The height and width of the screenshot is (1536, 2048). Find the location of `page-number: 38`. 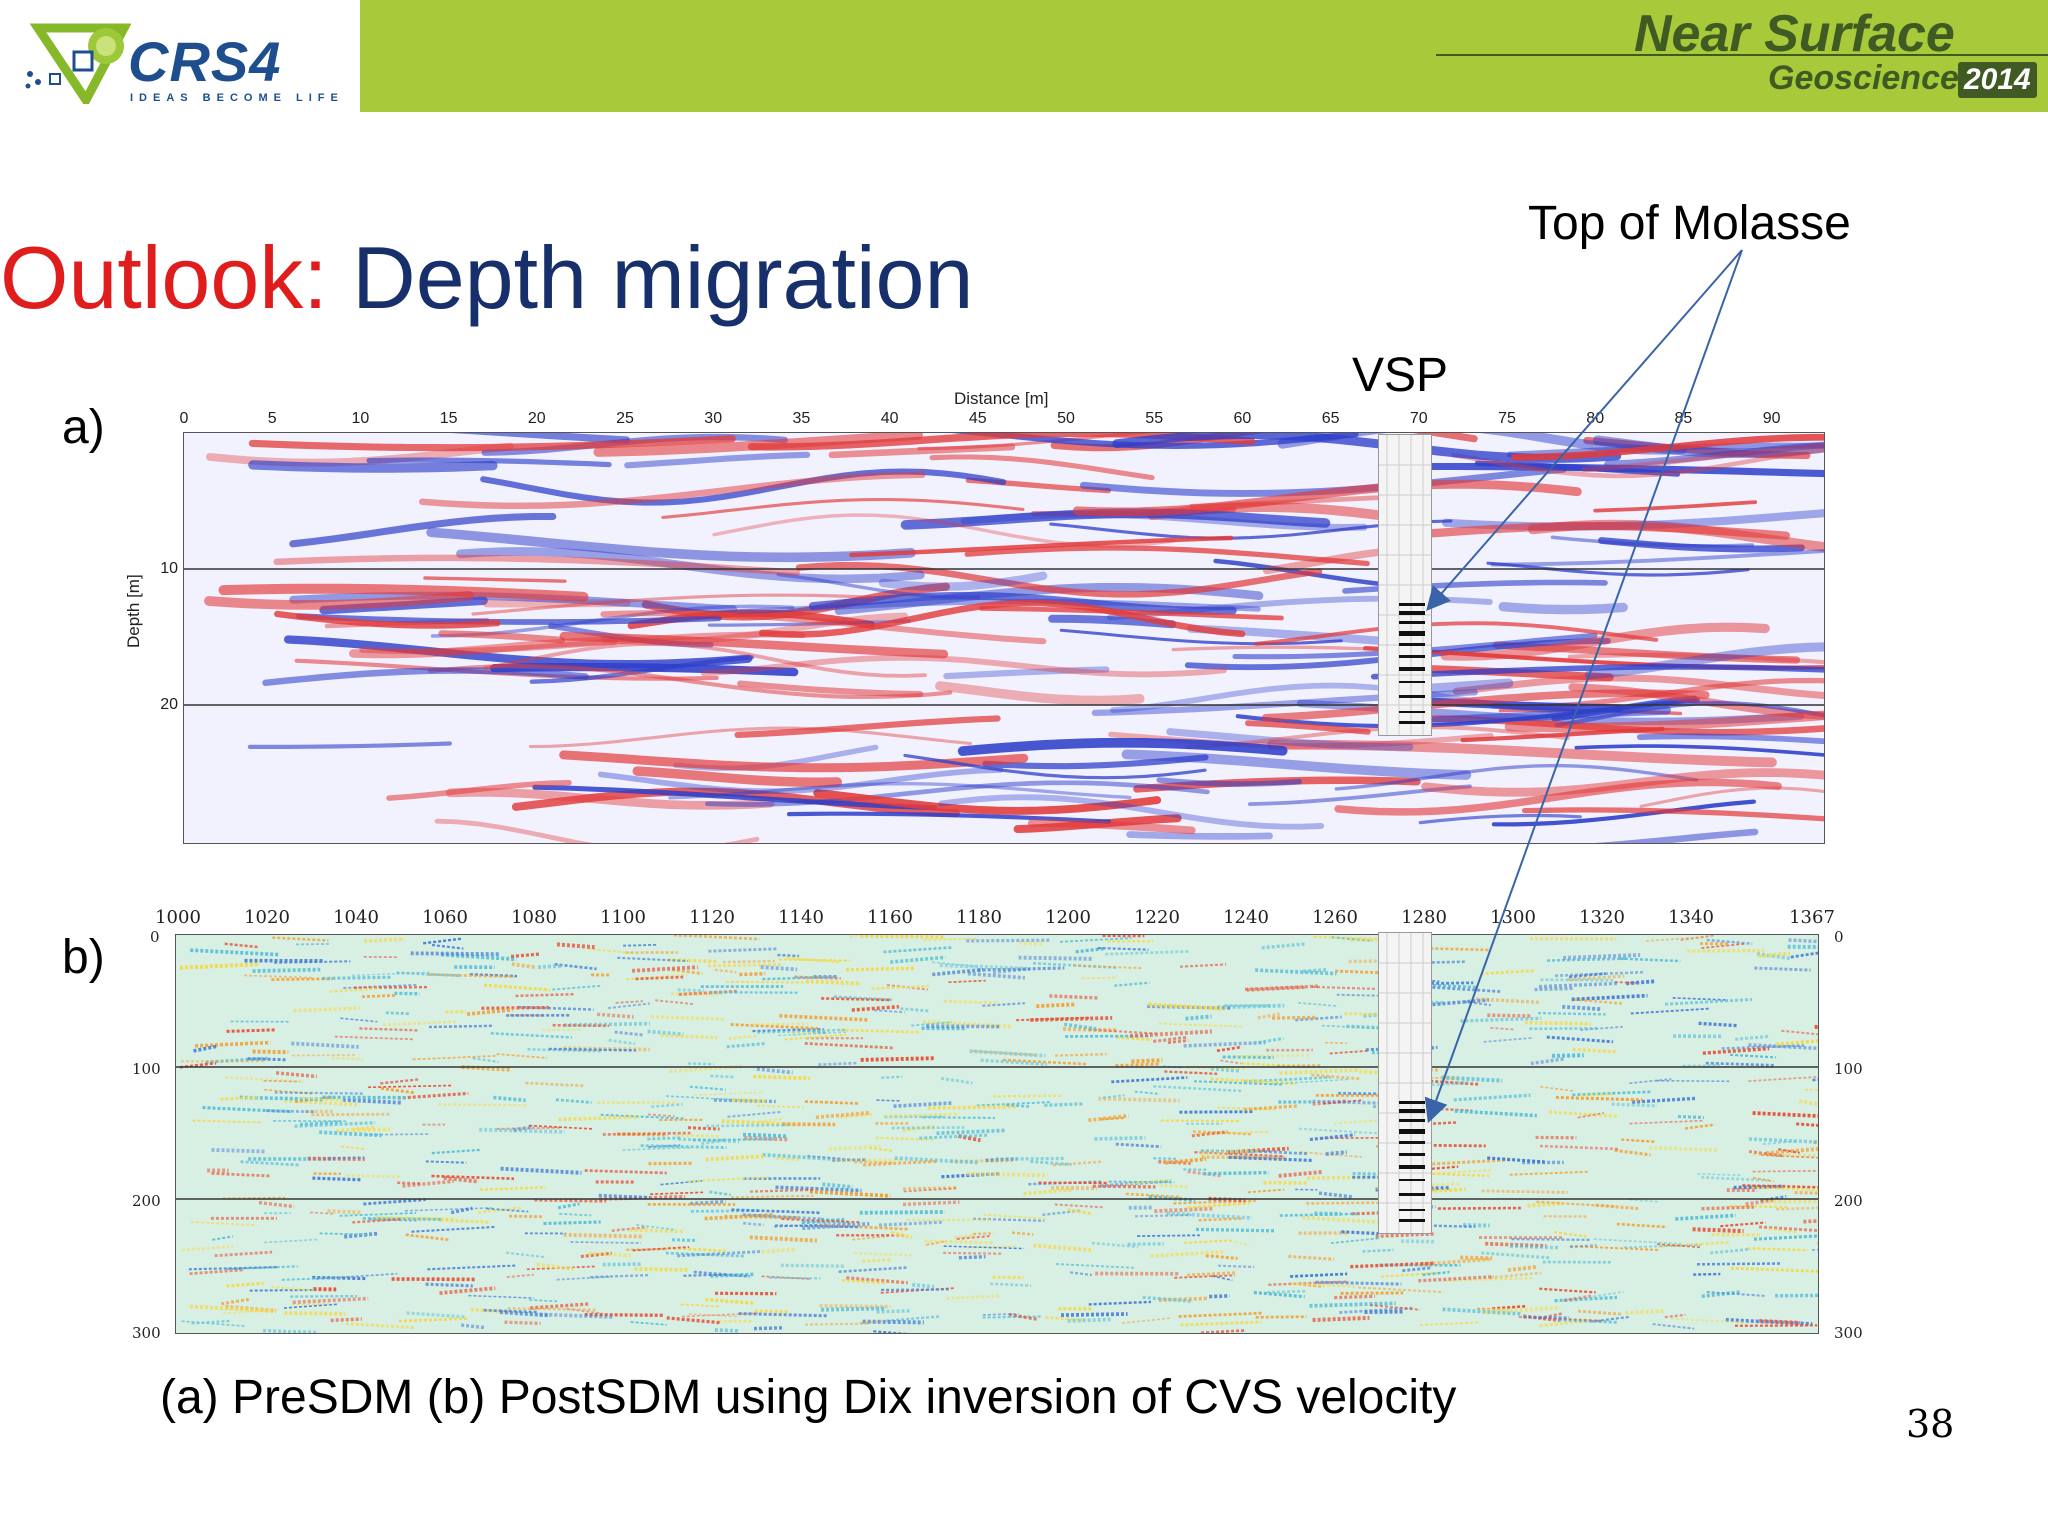

page-number: 38 is located at coordinates (1930, 1424).